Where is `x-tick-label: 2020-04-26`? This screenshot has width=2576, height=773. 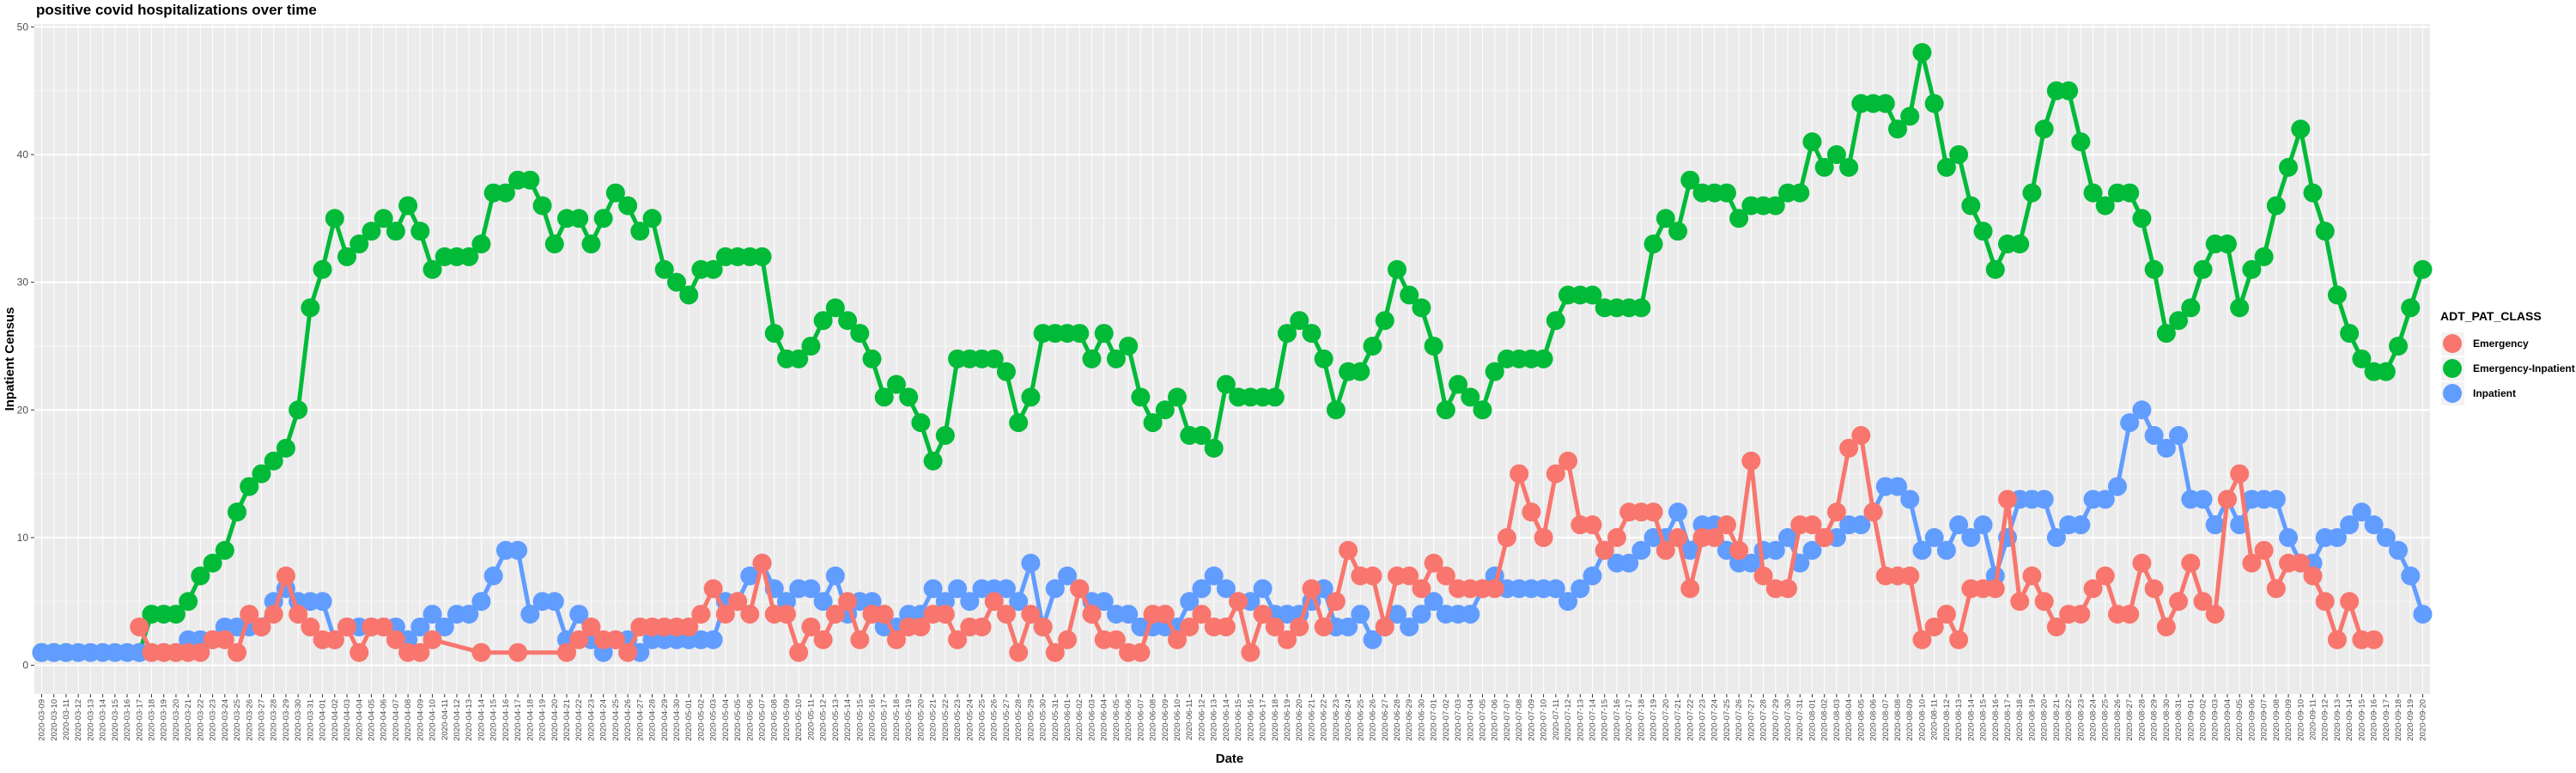
x-tick-label: 2020-04-26 is located at coordinates (628, 720).